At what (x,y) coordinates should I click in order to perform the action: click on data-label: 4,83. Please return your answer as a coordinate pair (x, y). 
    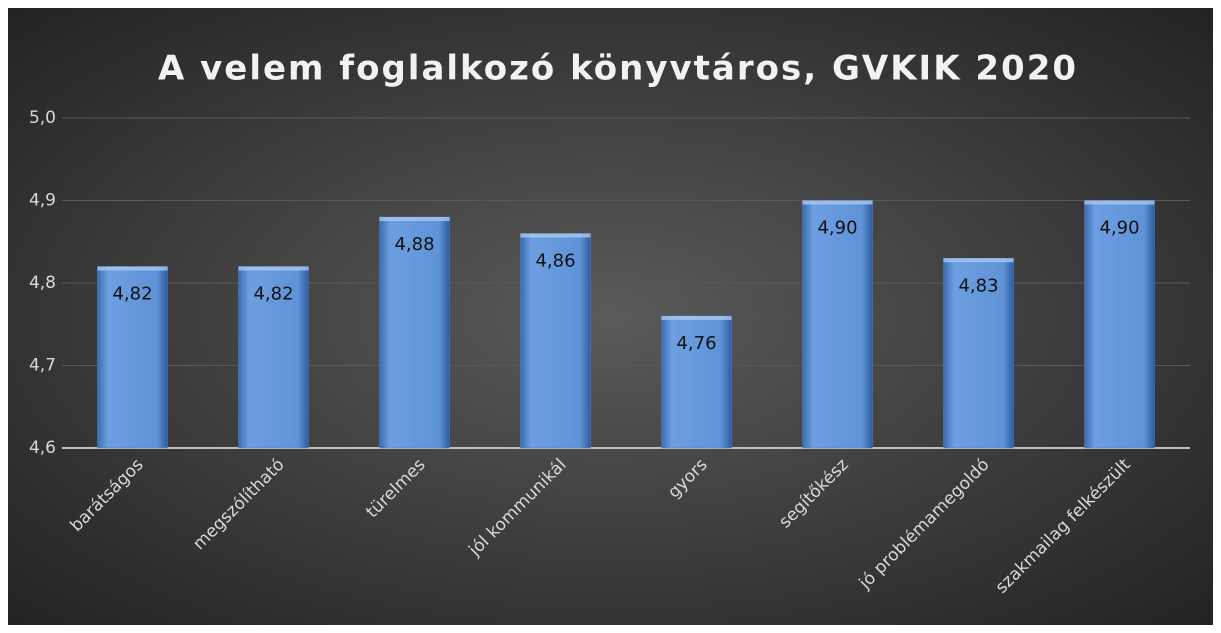
    Looking at the image, I should click on (978, 285).